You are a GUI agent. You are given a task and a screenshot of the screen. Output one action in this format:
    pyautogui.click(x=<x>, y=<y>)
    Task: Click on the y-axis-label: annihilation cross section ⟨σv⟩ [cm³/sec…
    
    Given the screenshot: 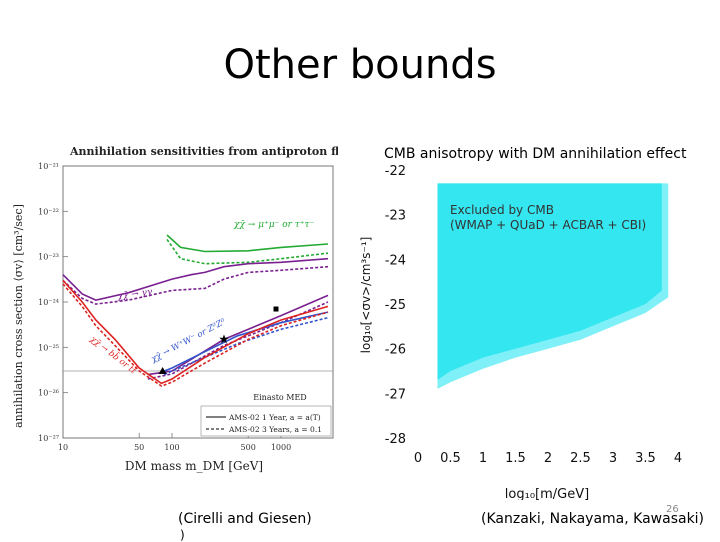 What is the action you would take?
    pyautogui.click(x=18, y=316)
    